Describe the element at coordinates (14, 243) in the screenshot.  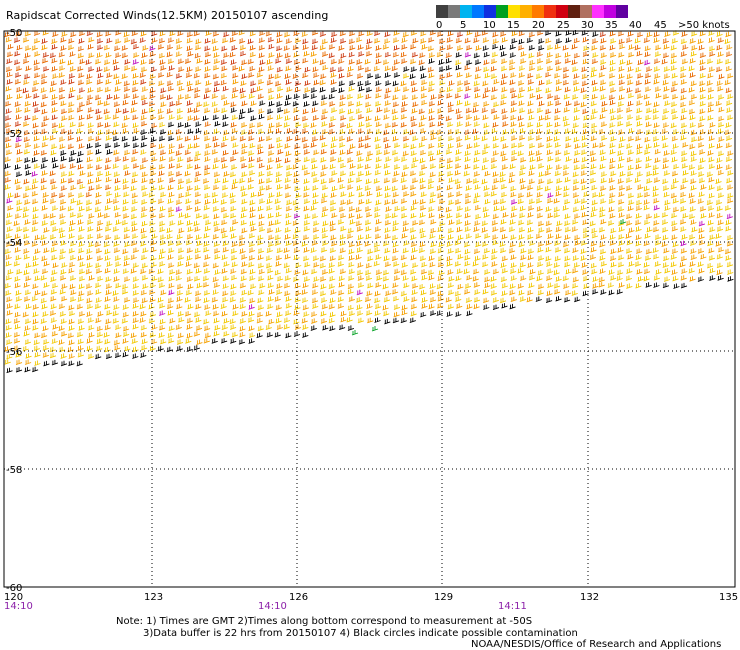
I see `lat-label-54: -54` at that location.